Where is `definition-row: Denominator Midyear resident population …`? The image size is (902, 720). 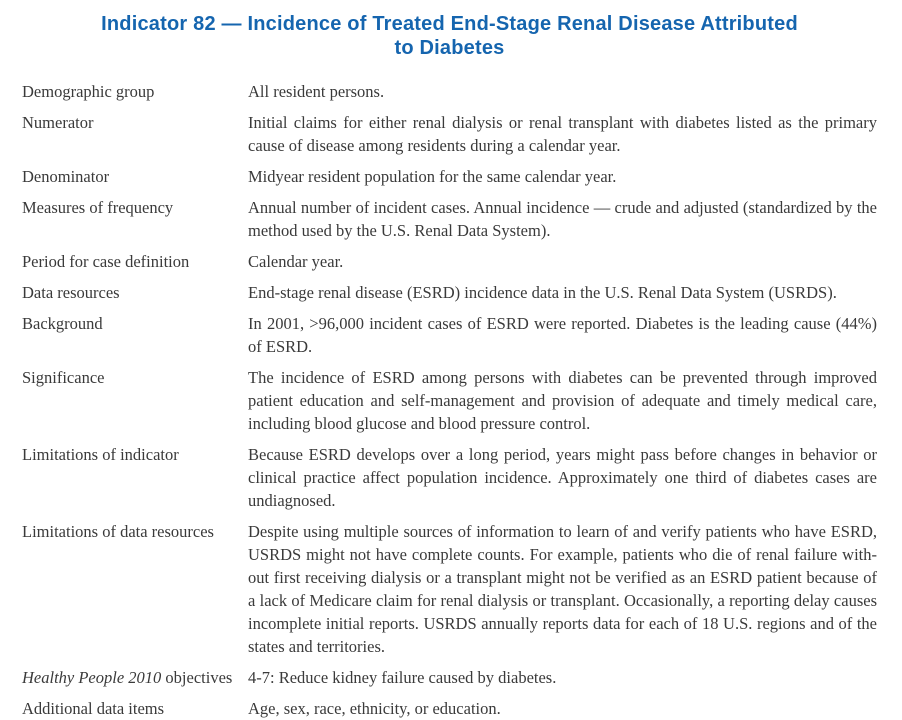 definition-row: Denominator Midyear resident population … is located at coordinates (449, 176).